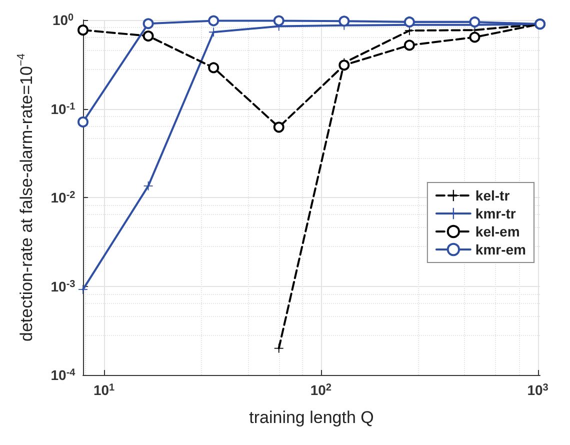 The height and width of the screenshot is (445, 570). What do you see at coordinates (497, 232) in the screenshot?
I see `legend-label: kel-em` at bounding box center [497, 232].